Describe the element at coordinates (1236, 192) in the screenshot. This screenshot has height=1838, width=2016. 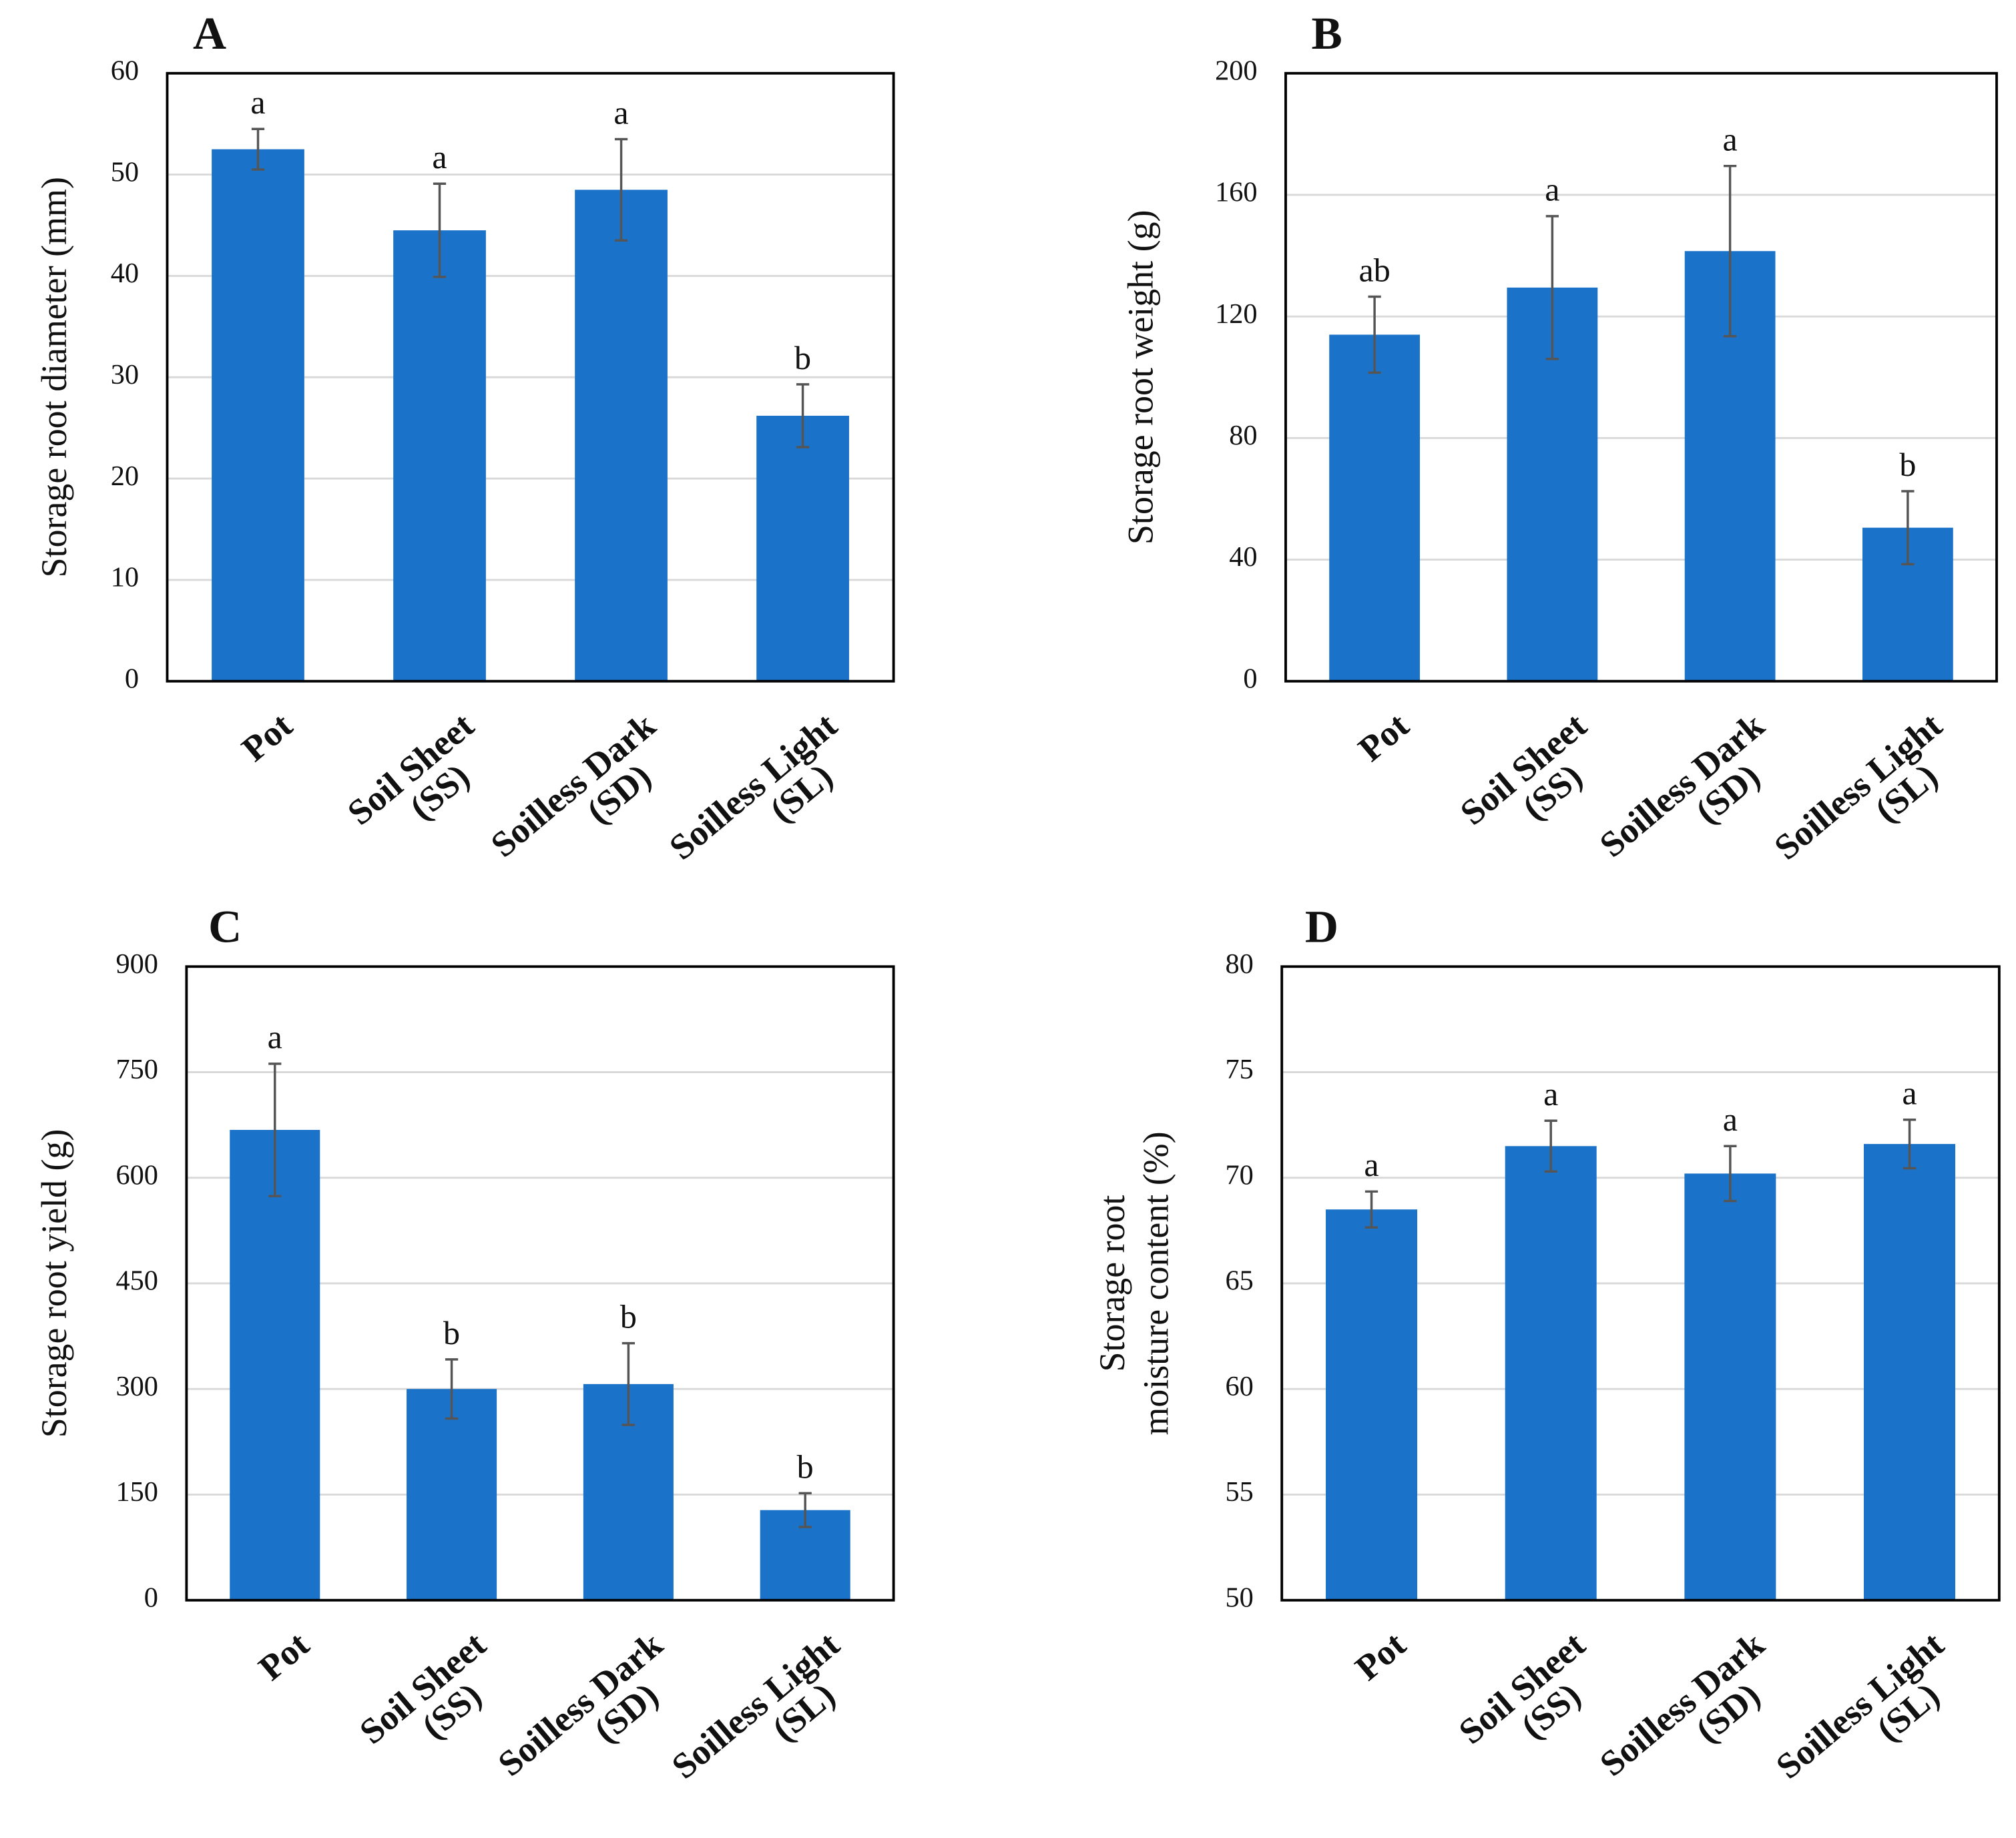
I see `y-tick-label: 160` at that location.